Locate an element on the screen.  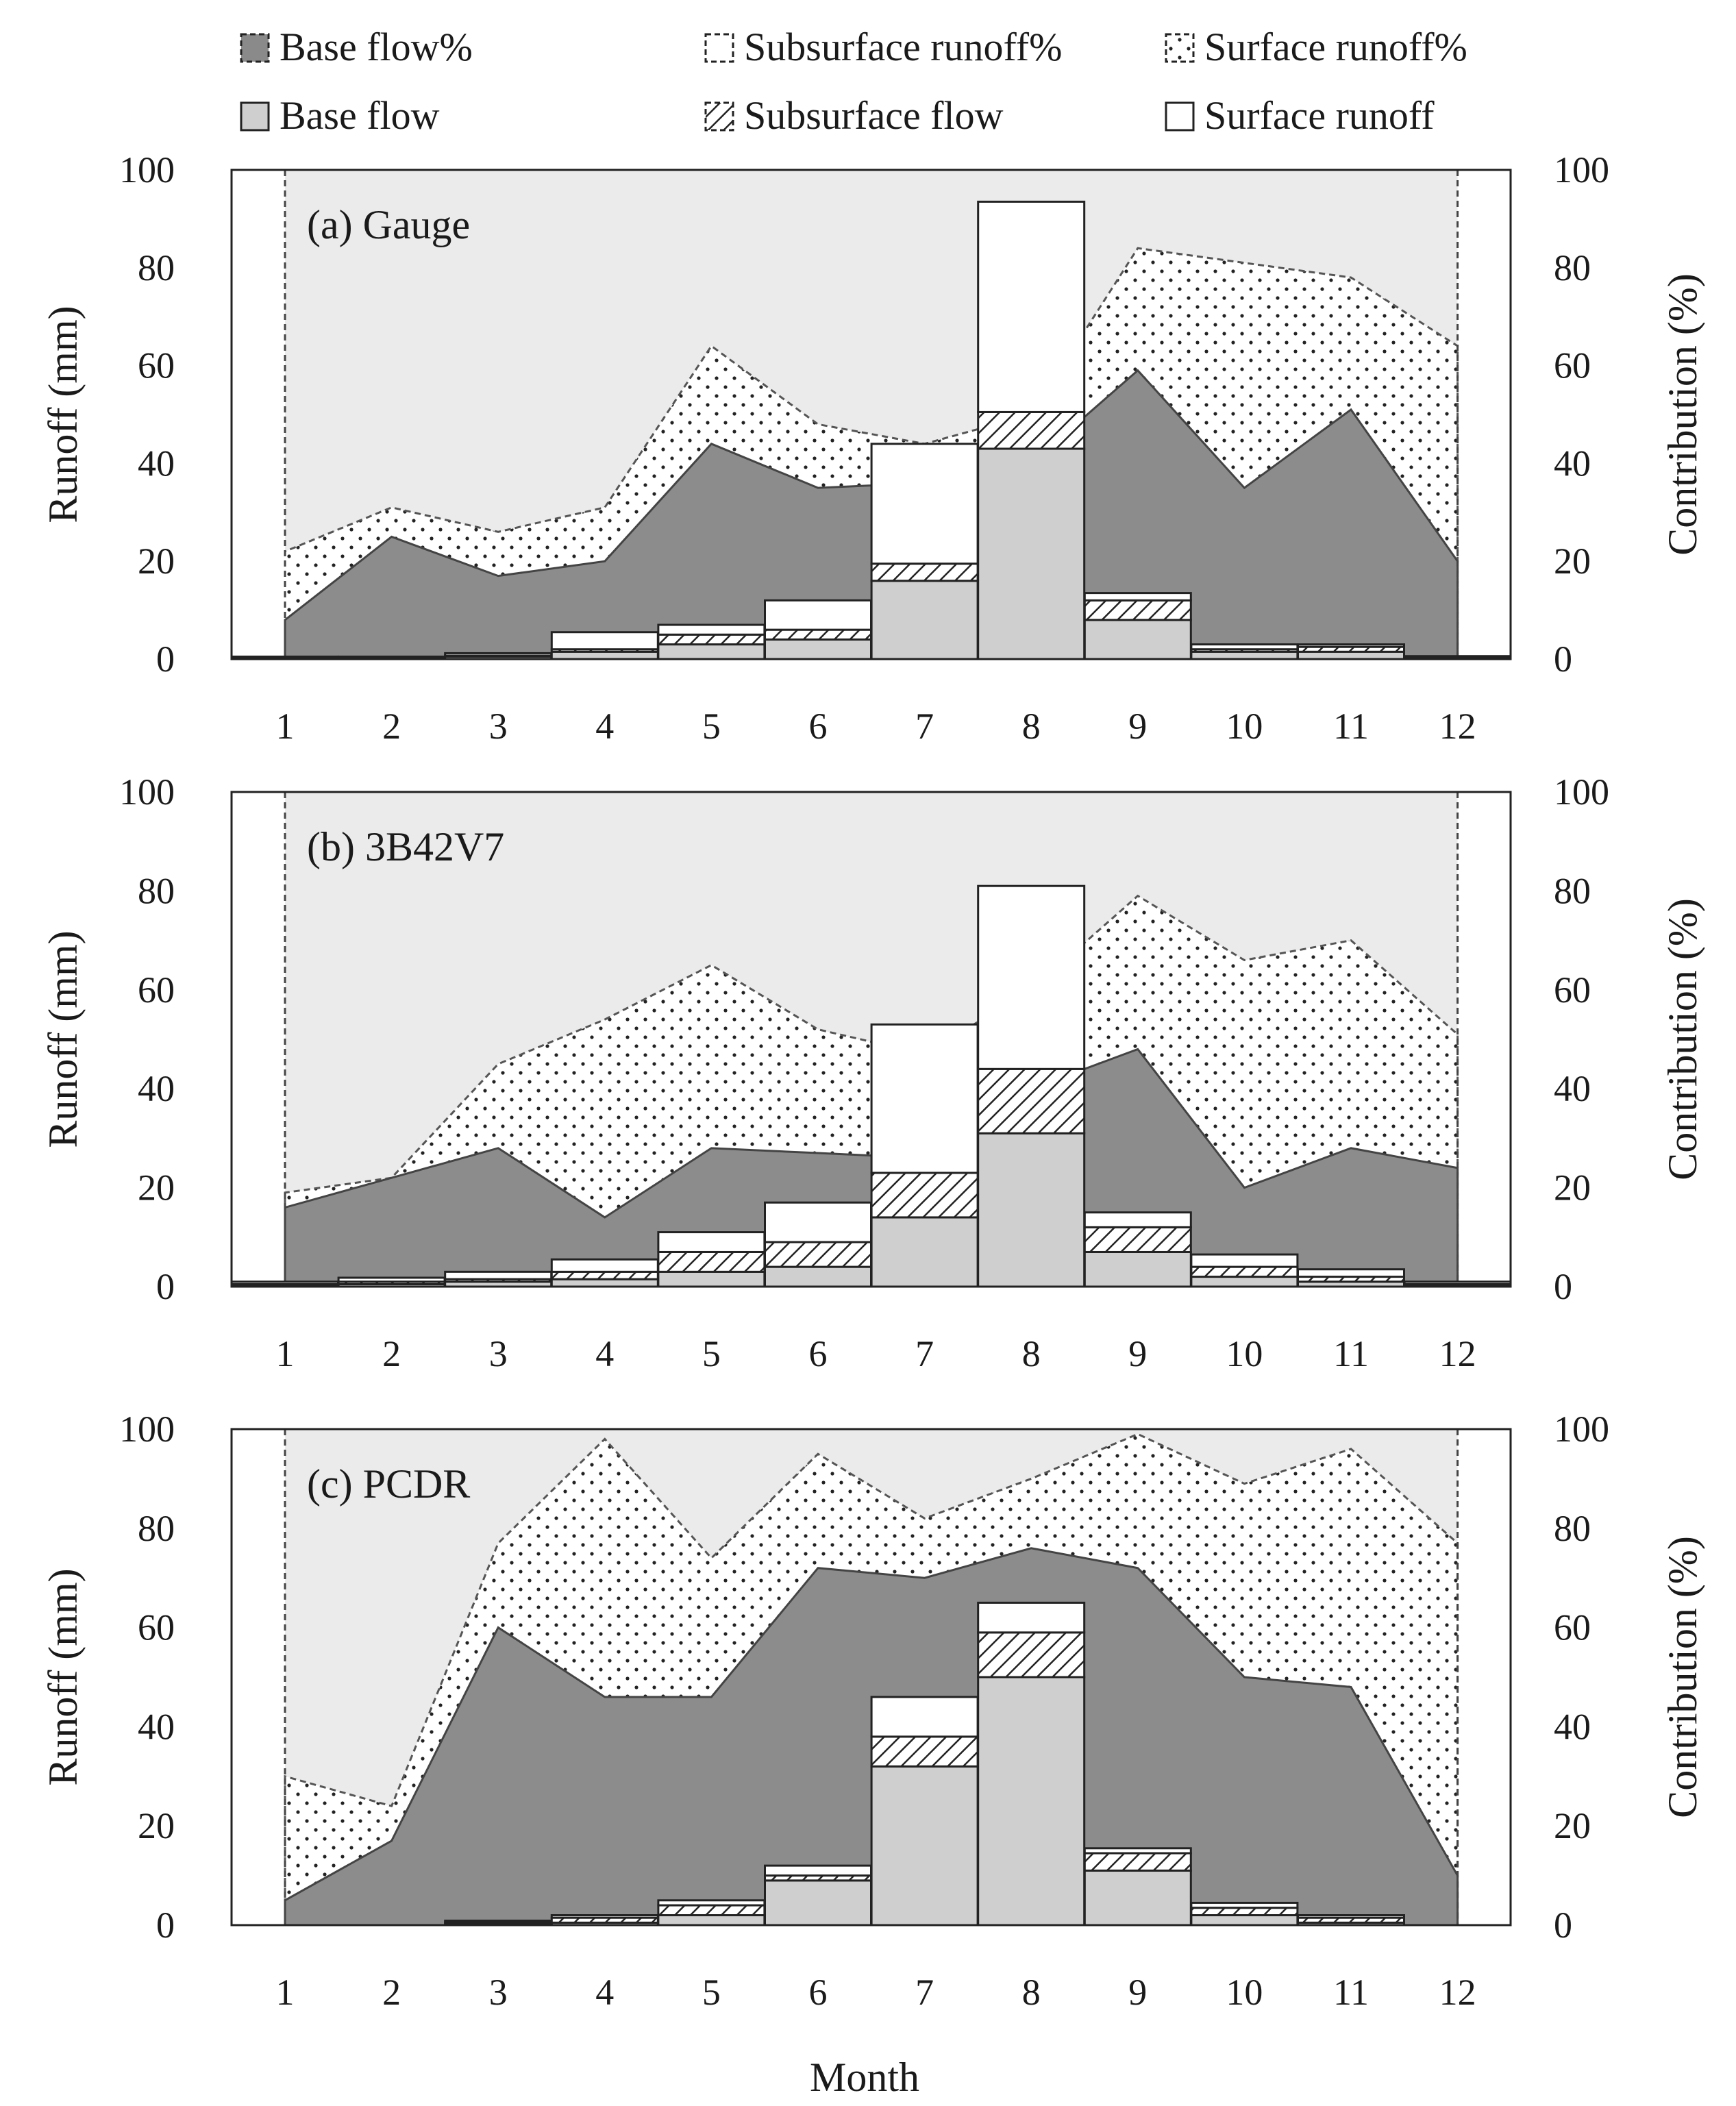
x-axis-label: Month is located at coordinates (864, 2077).